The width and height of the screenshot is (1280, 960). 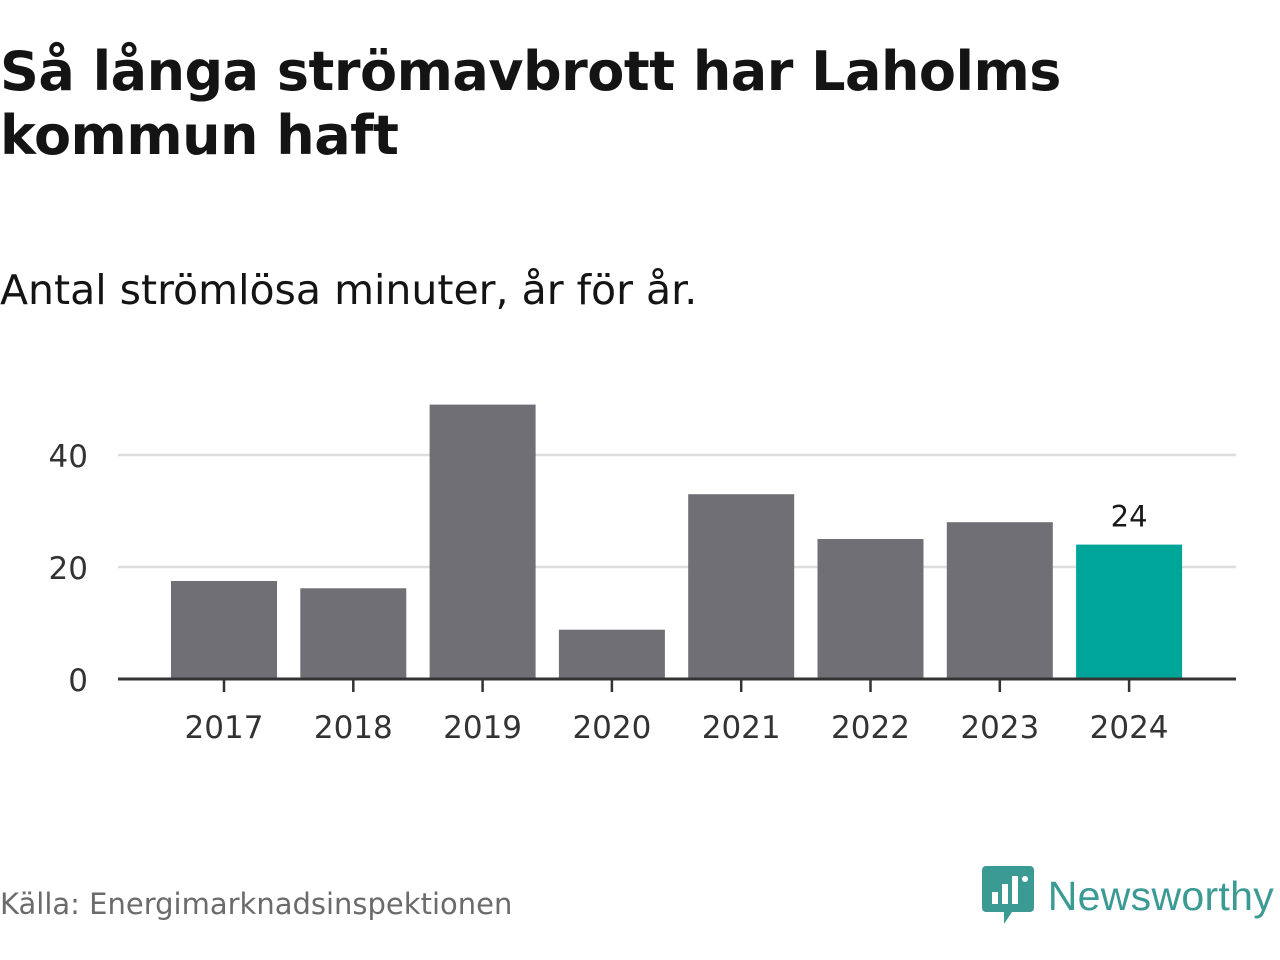 What do you see at coordinates (611, 728) in the screenshot?
I see `x-tick-label: 2020` at bounding box center [611, 728].